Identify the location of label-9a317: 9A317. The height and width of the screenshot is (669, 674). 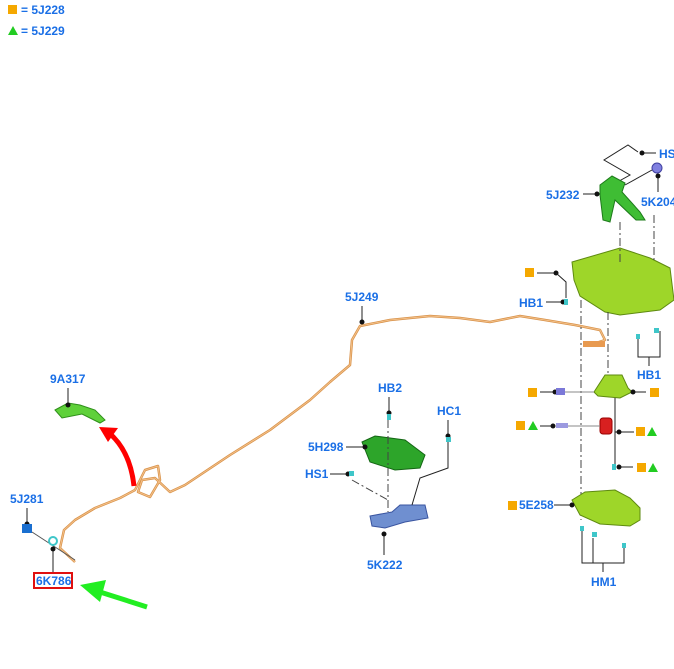
(68, 379).